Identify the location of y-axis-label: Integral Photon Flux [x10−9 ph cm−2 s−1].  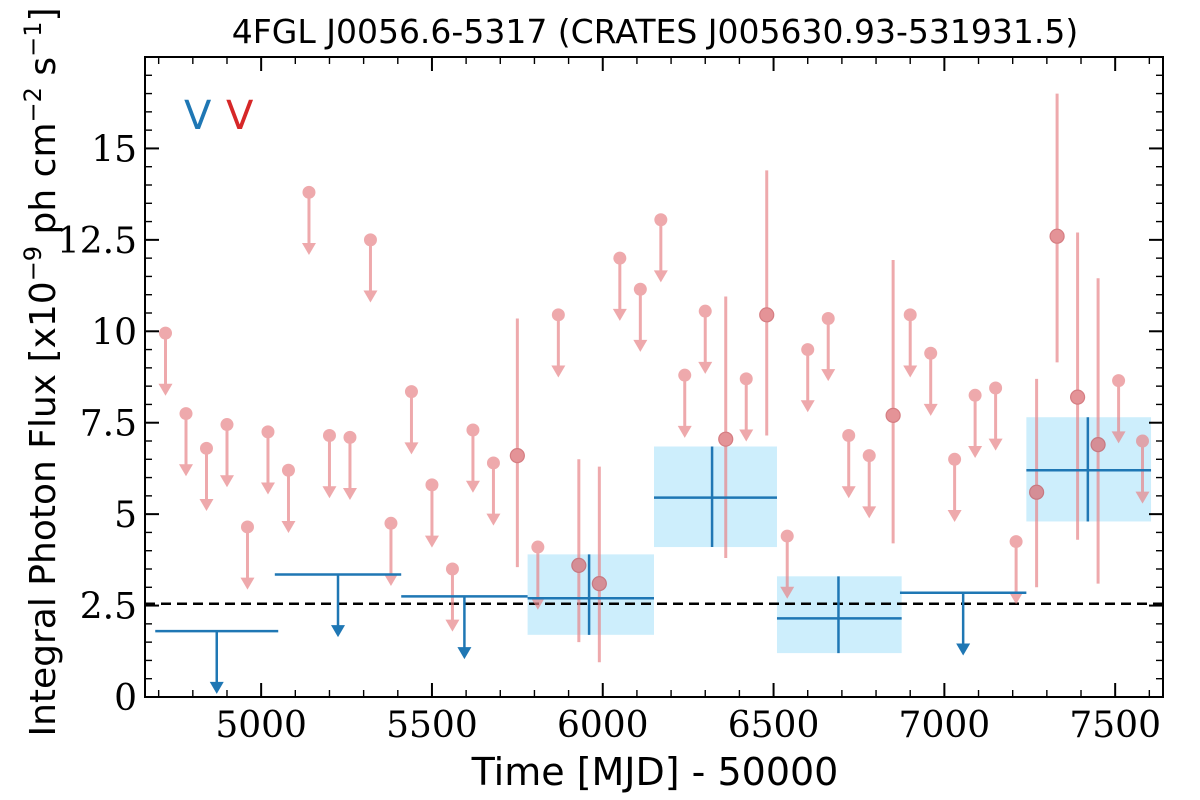
(41, 371).